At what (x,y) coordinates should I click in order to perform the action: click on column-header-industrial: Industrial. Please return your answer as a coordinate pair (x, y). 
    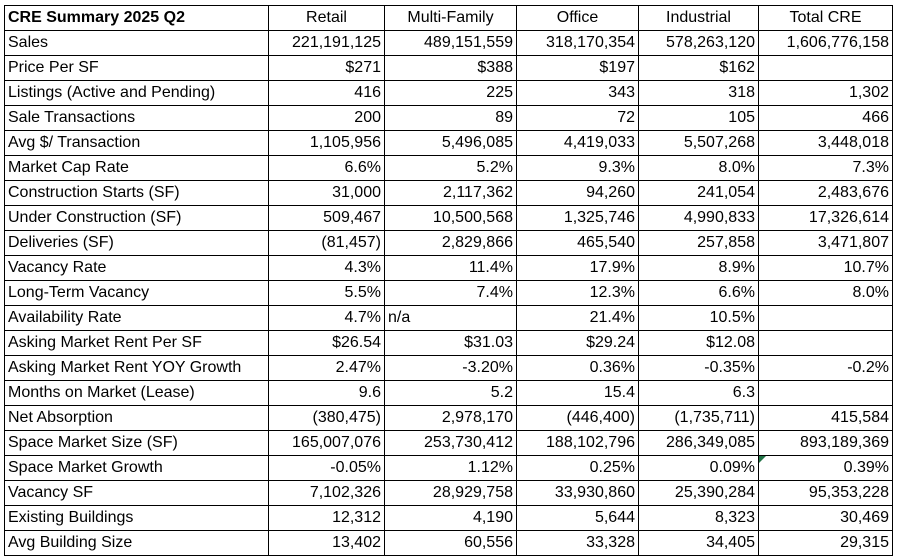
    Looking at the image, I should click on (698, 18).